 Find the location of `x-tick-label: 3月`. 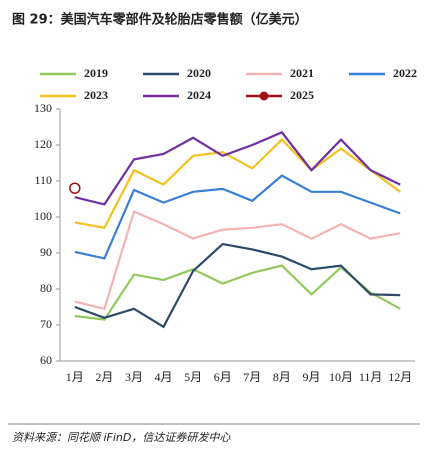

x-tick-label: 3月 is located at coordinates (134, 377).